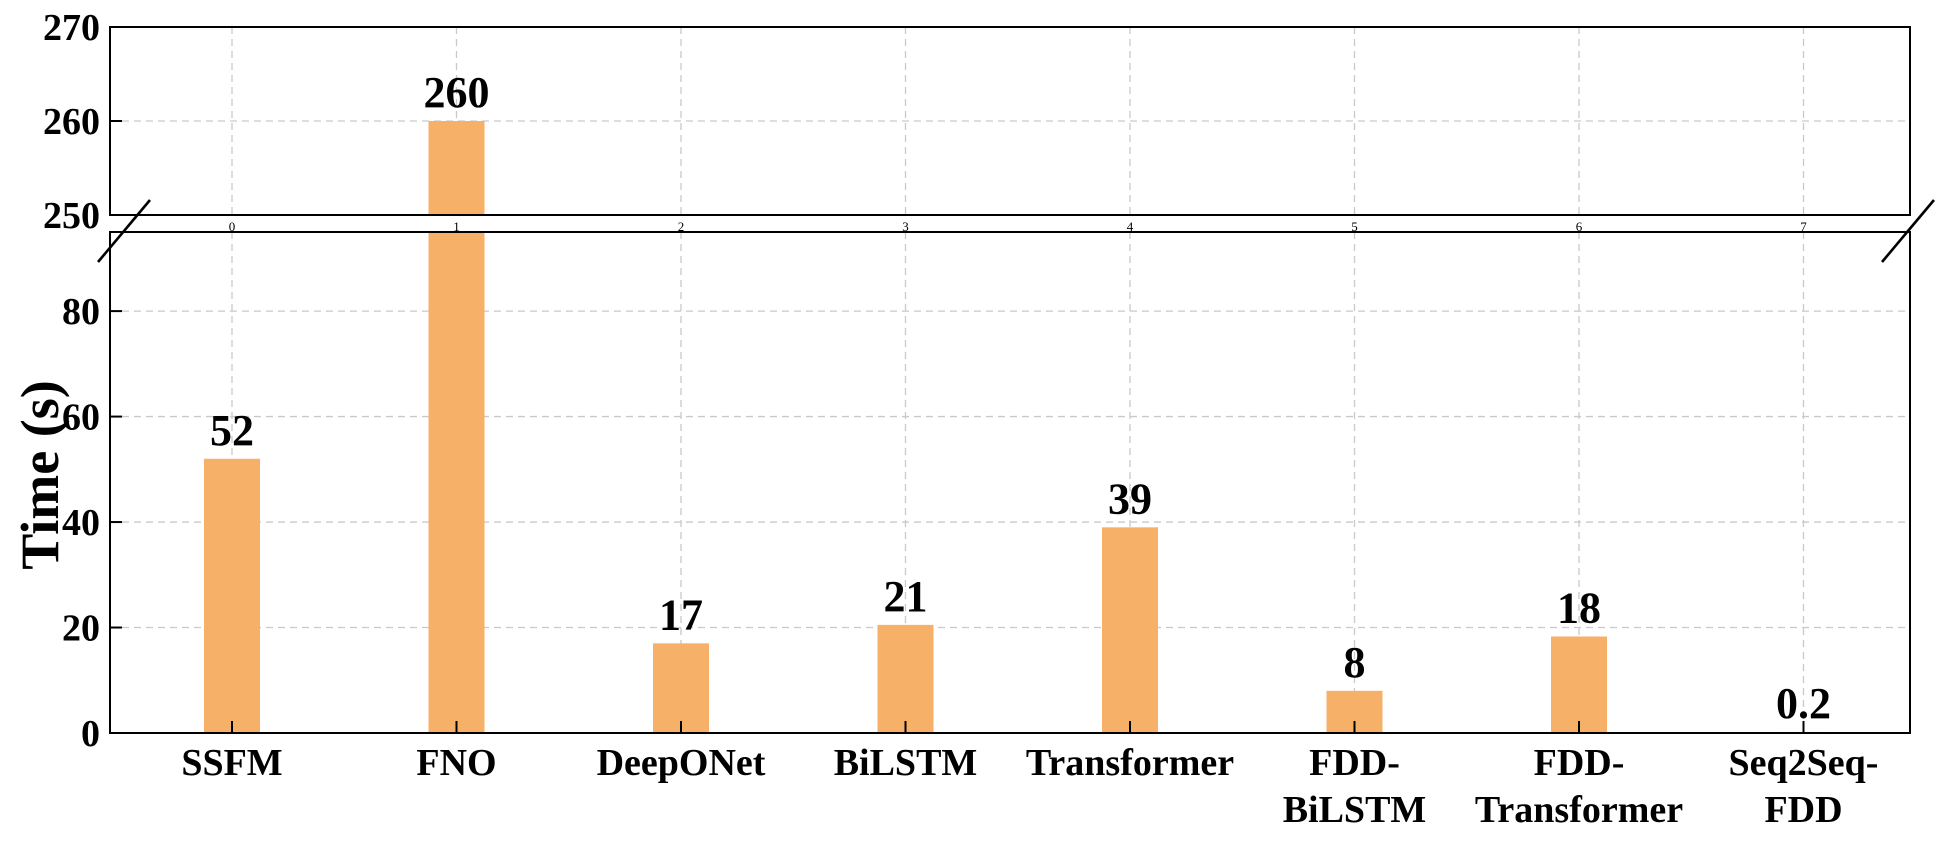 This screenshot has width=1949, height=844. I want to click on upper-y-tick-label: 260, so click(71, 122).